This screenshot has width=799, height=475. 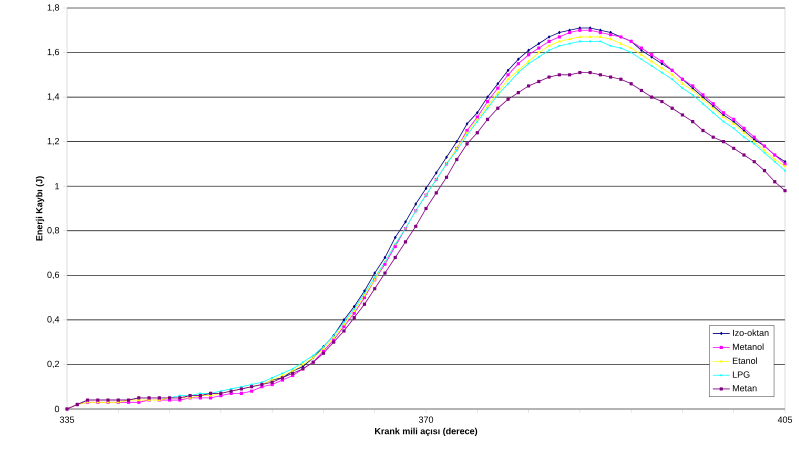 I want to click on y-tick-label: 1, so click(x=57, y=186).